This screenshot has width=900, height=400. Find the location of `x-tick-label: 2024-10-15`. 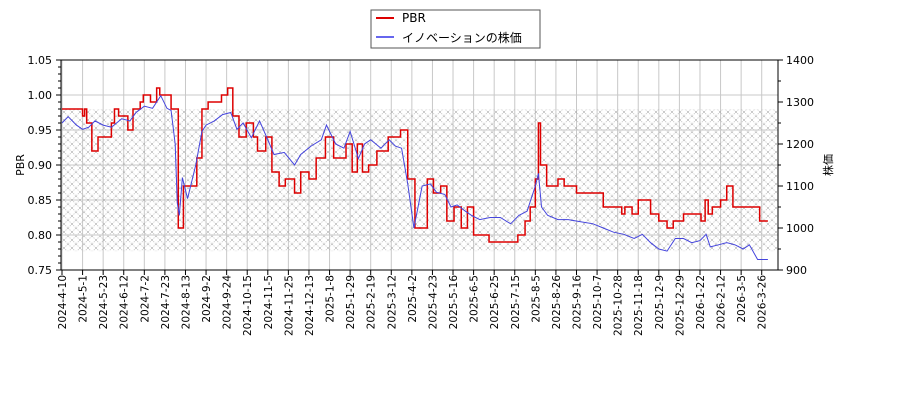

x-tick-label: 2024-10-15 is located at coordinates (248, 305).